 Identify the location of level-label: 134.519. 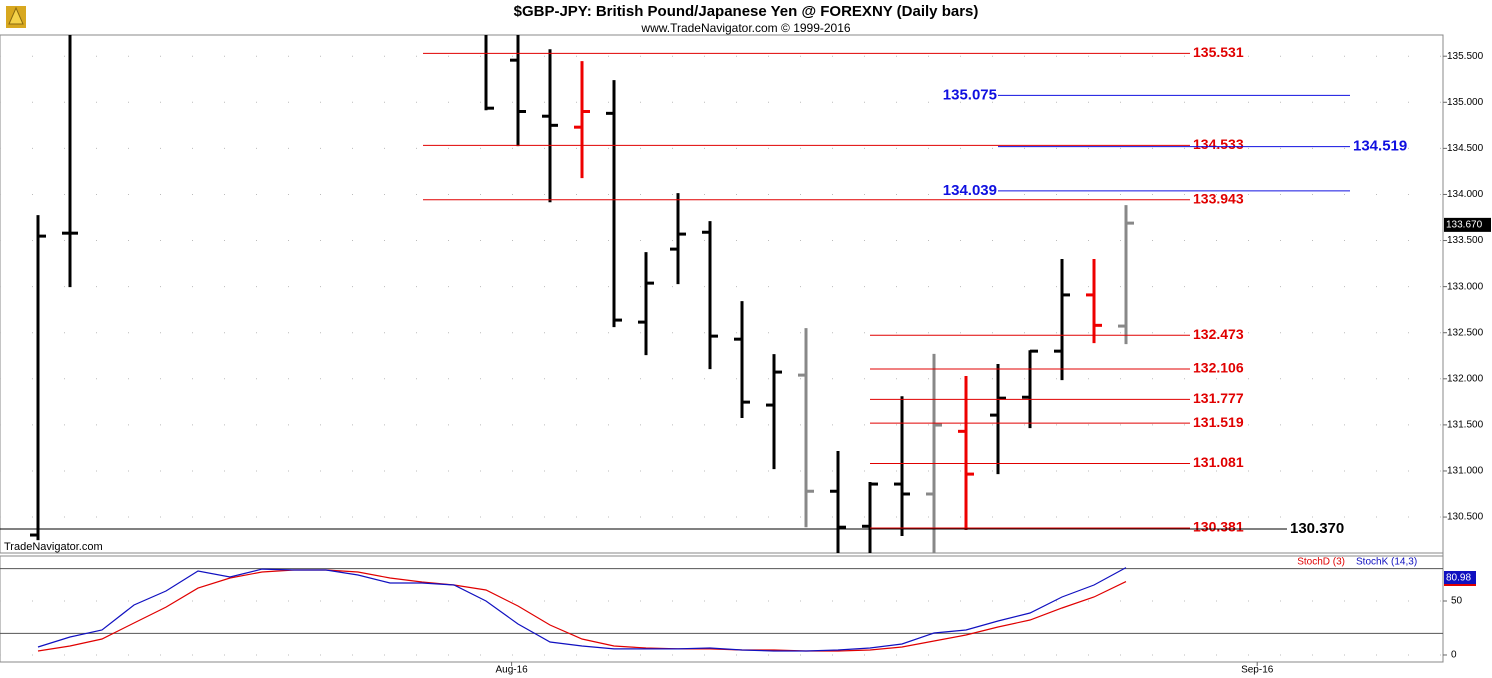
(1380, 146).